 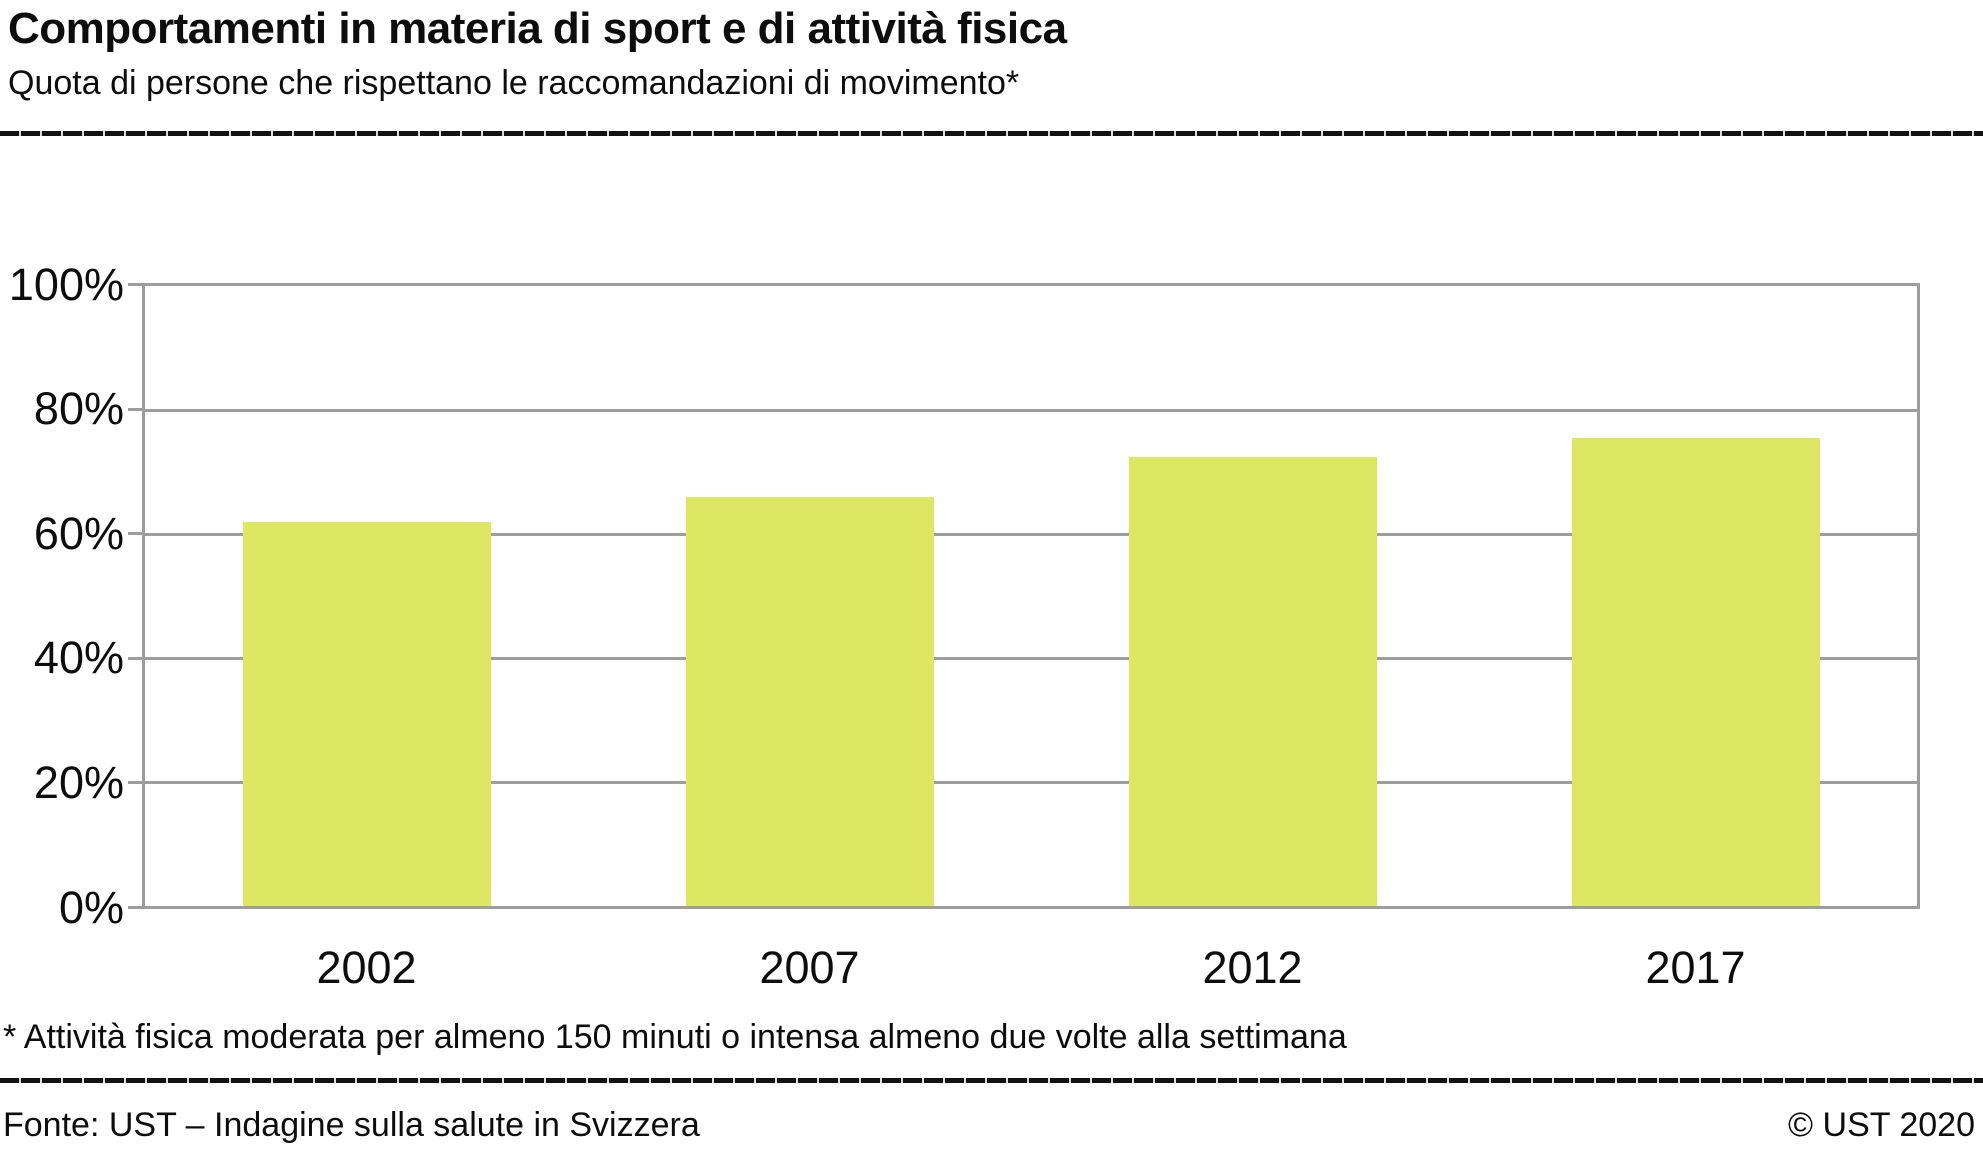 What do you see at coordinates (91, 907) in the screenshot?
I see `y-axis-label-0: 0%` at bounding box center [91, 907].